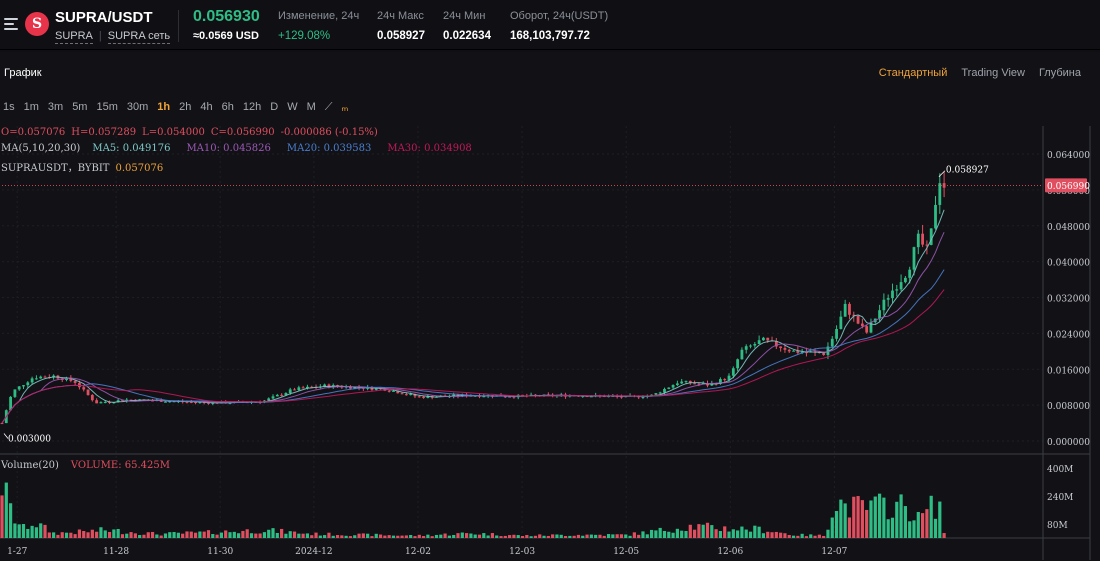 Image resolution: width=1100 pixels, height=561 pixels. What do you see at coordinates (292, 107) in the screenshot?
I see `interval-w: W` at bounding box center [292, 107].